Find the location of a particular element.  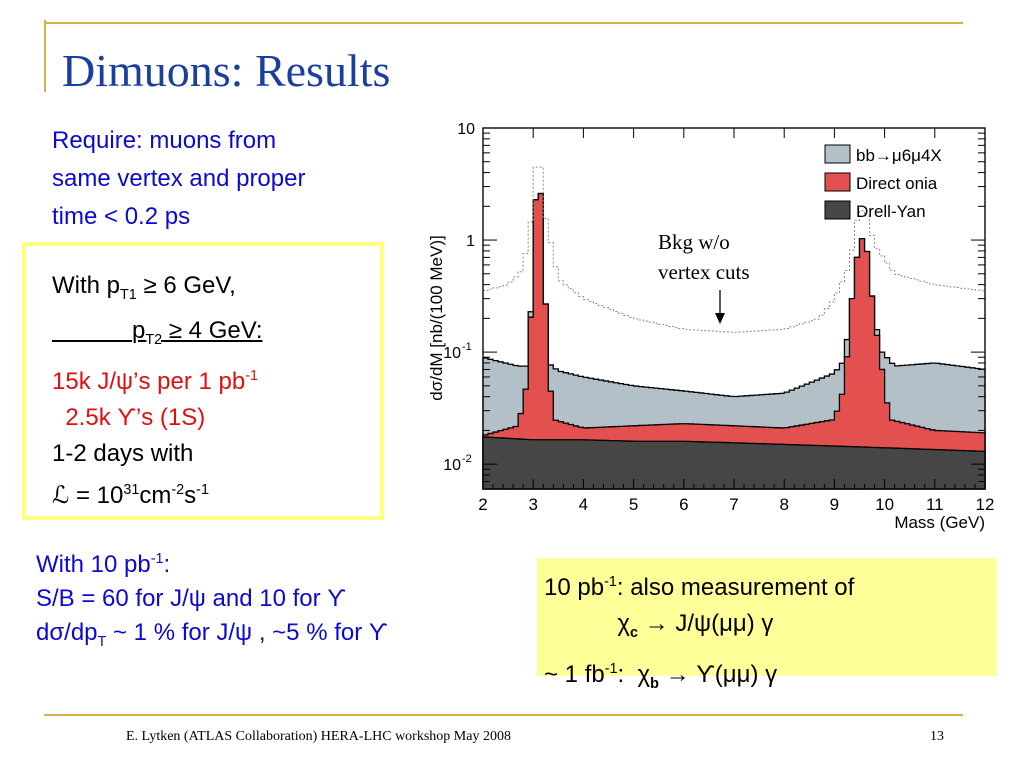

meas-sup-1: -1 is located at coordinates (610, 582).